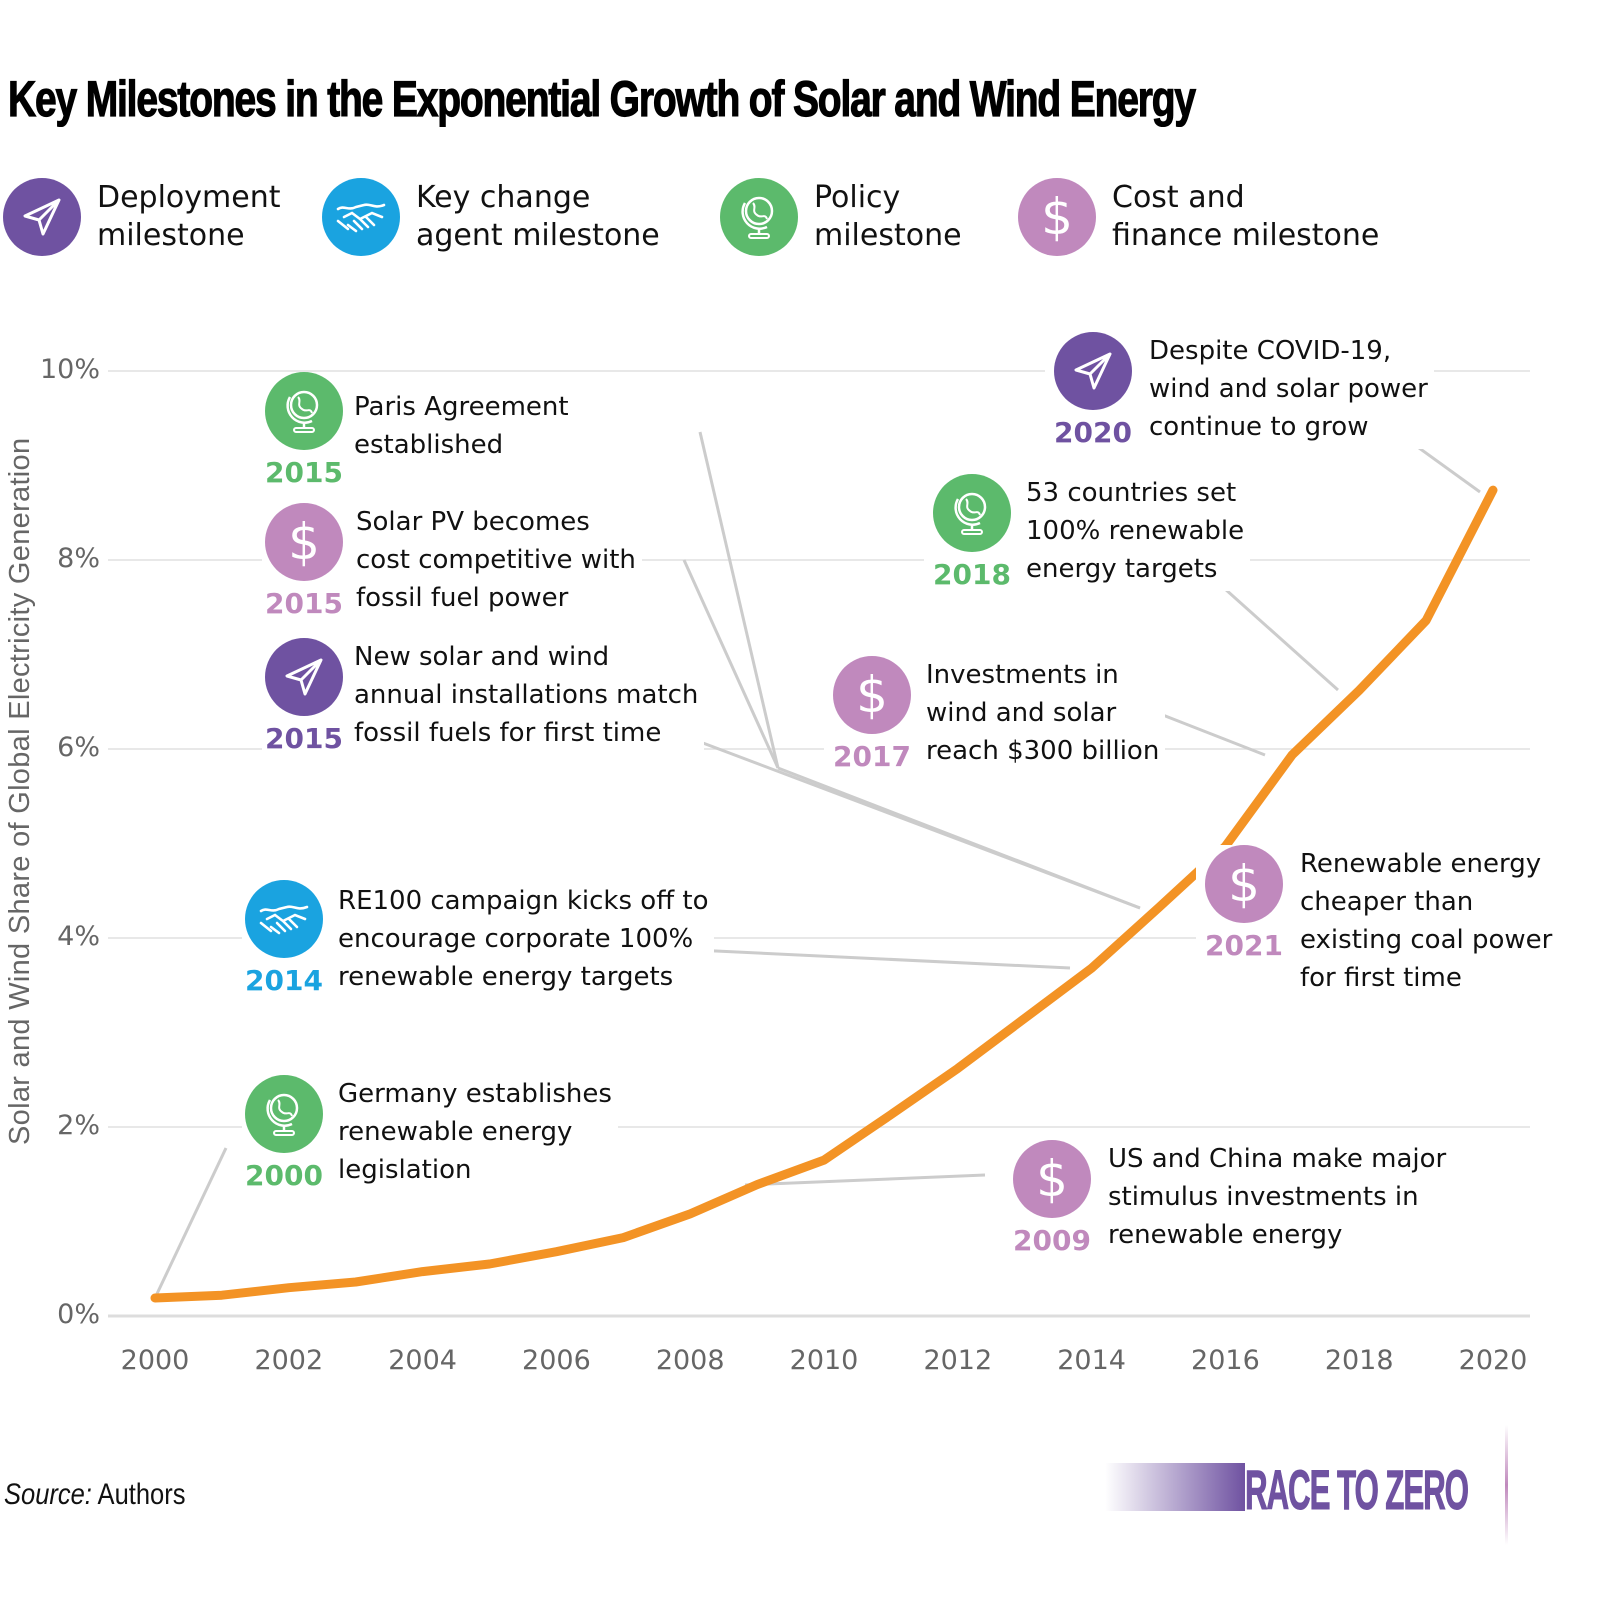 Image resolution: width=1600 pixels, height=1614 pixels. Describe the element at coordinates (1091, 1360) in the screenshot. I see `x-tick-label: 2014` at that location.